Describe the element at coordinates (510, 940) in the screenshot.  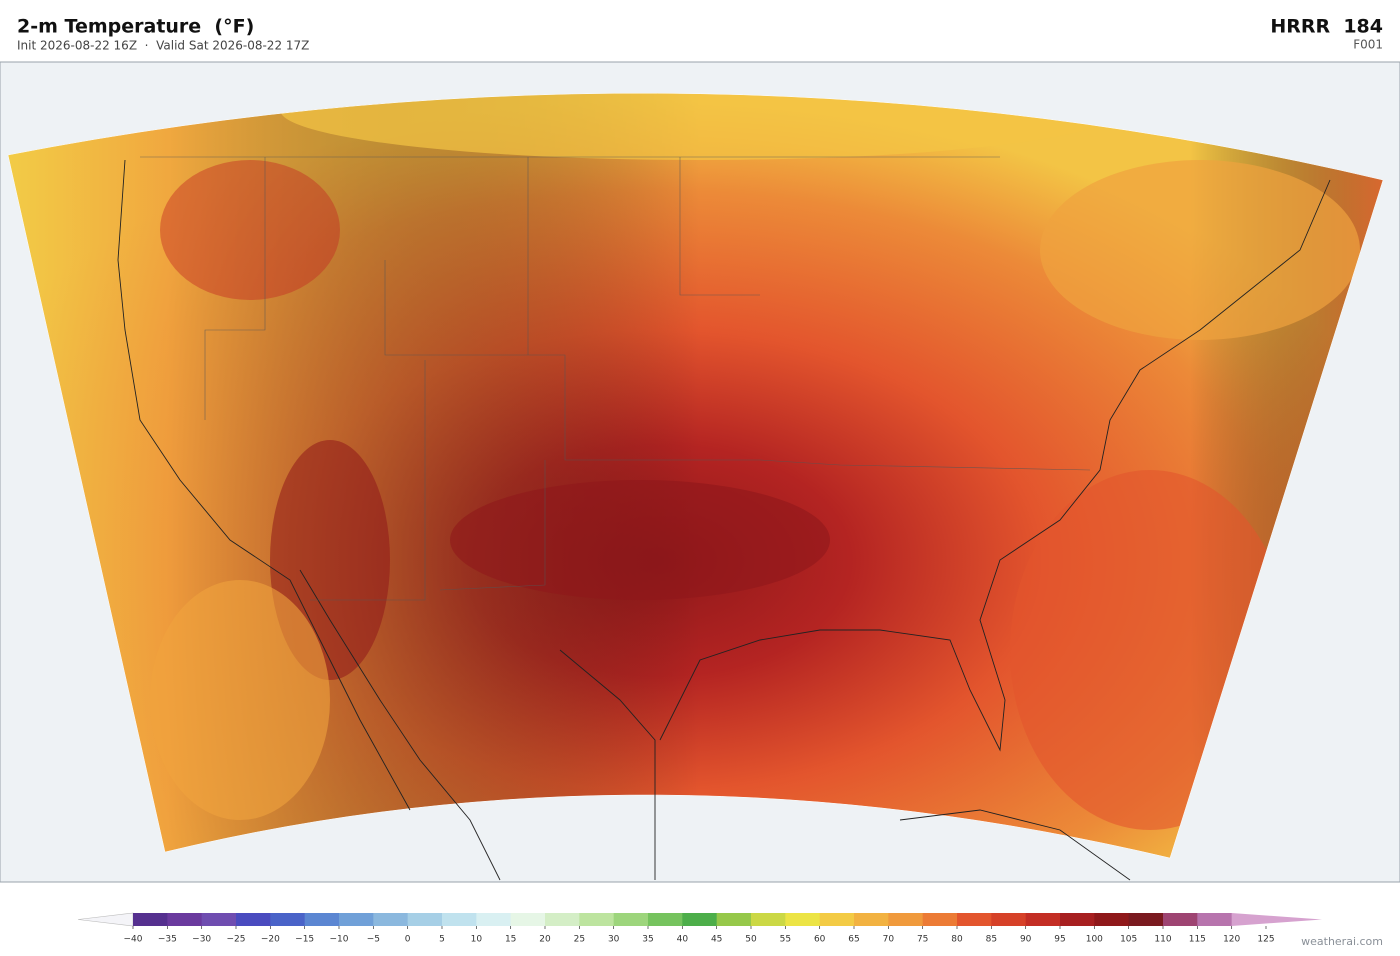
I see `colorbar-tick-label: 15` at that location.